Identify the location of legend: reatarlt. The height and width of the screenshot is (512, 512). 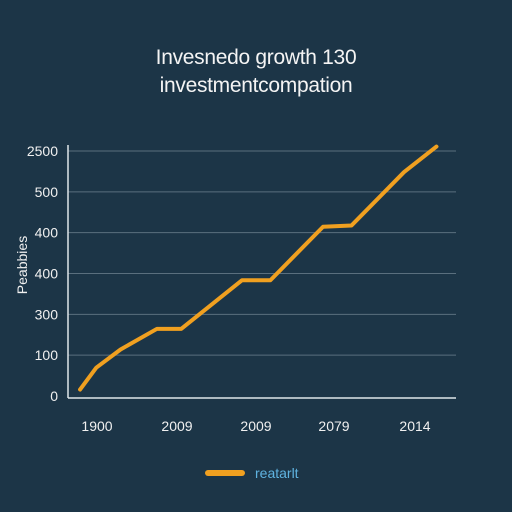
(252, 473).